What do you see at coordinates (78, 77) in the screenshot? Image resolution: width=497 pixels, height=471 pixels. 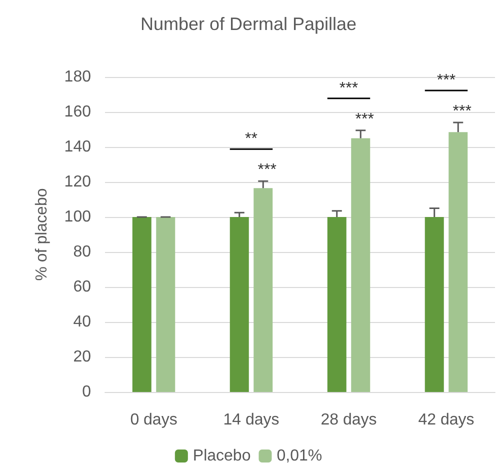 I see `y-tick-label: 180` at bounding box center [78, 77].